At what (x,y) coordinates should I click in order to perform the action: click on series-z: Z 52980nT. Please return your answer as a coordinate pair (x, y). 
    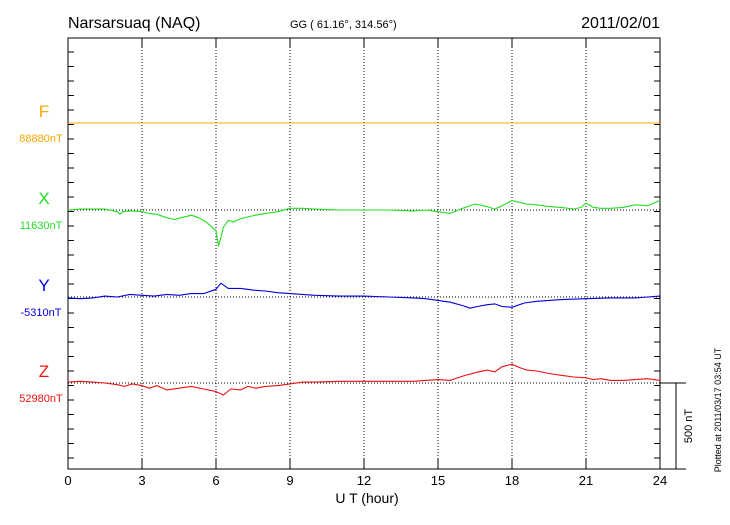
    Looking at the image, I should click on (340, 383).